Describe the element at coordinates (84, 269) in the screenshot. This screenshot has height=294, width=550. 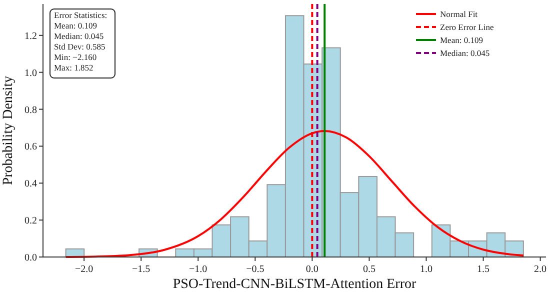
I see `x-tick-label: −2.0` at that location.